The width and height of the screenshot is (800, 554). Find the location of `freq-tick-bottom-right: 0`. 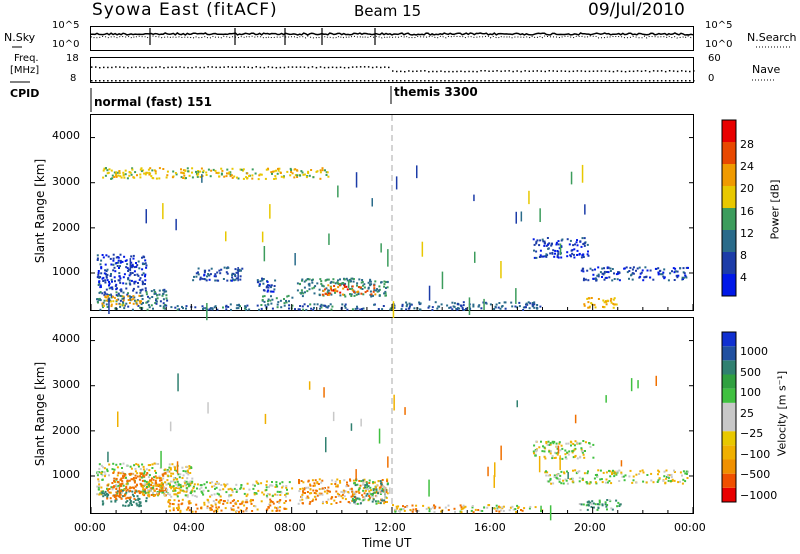

freq-tick-bottom-right: 0 is located at coordinates (711, 78).